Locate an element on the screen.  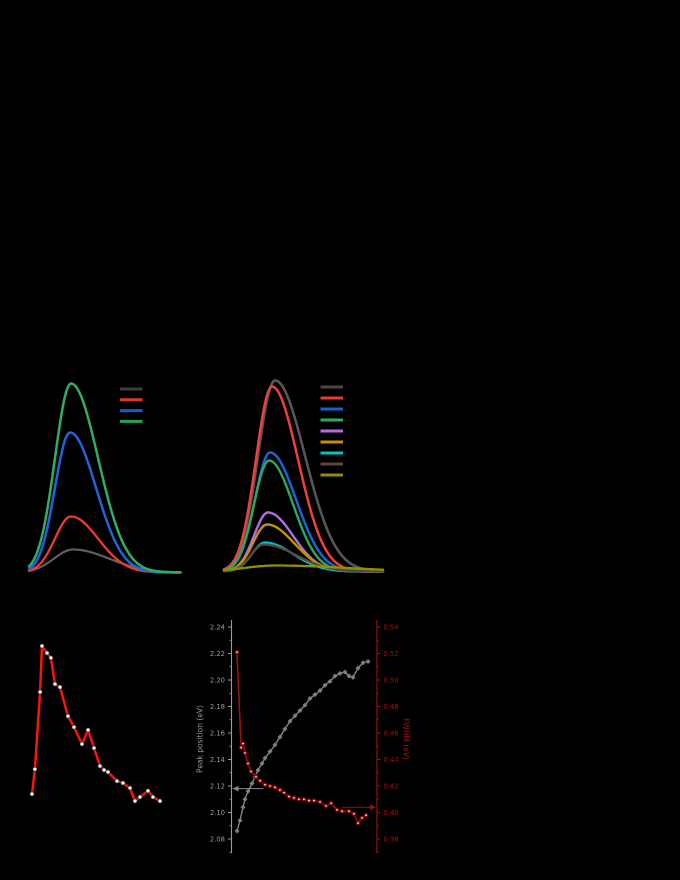
spectra-left-curve-green is located at coordinates (104, 478).